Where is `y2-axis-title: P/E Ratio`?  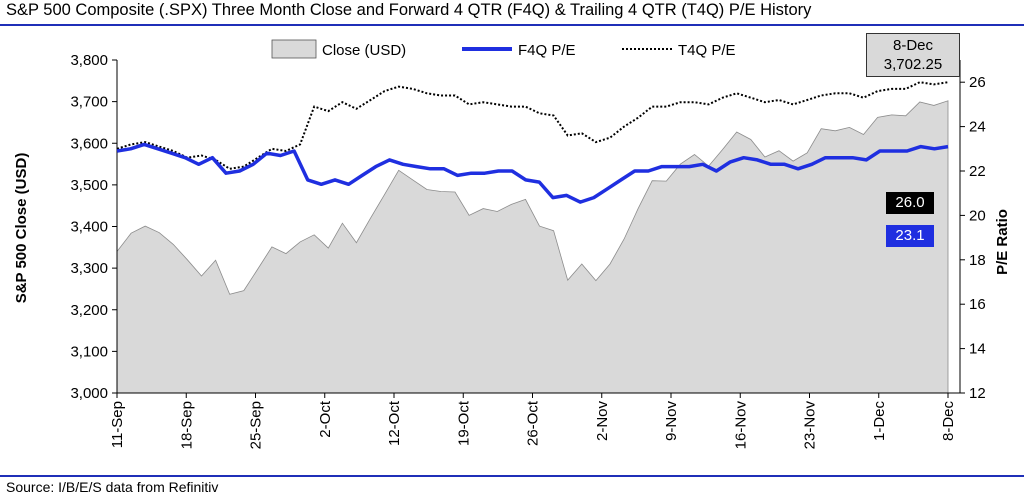 y2-axis-title: P/E Ratio is located at coordinates (1002, 242).